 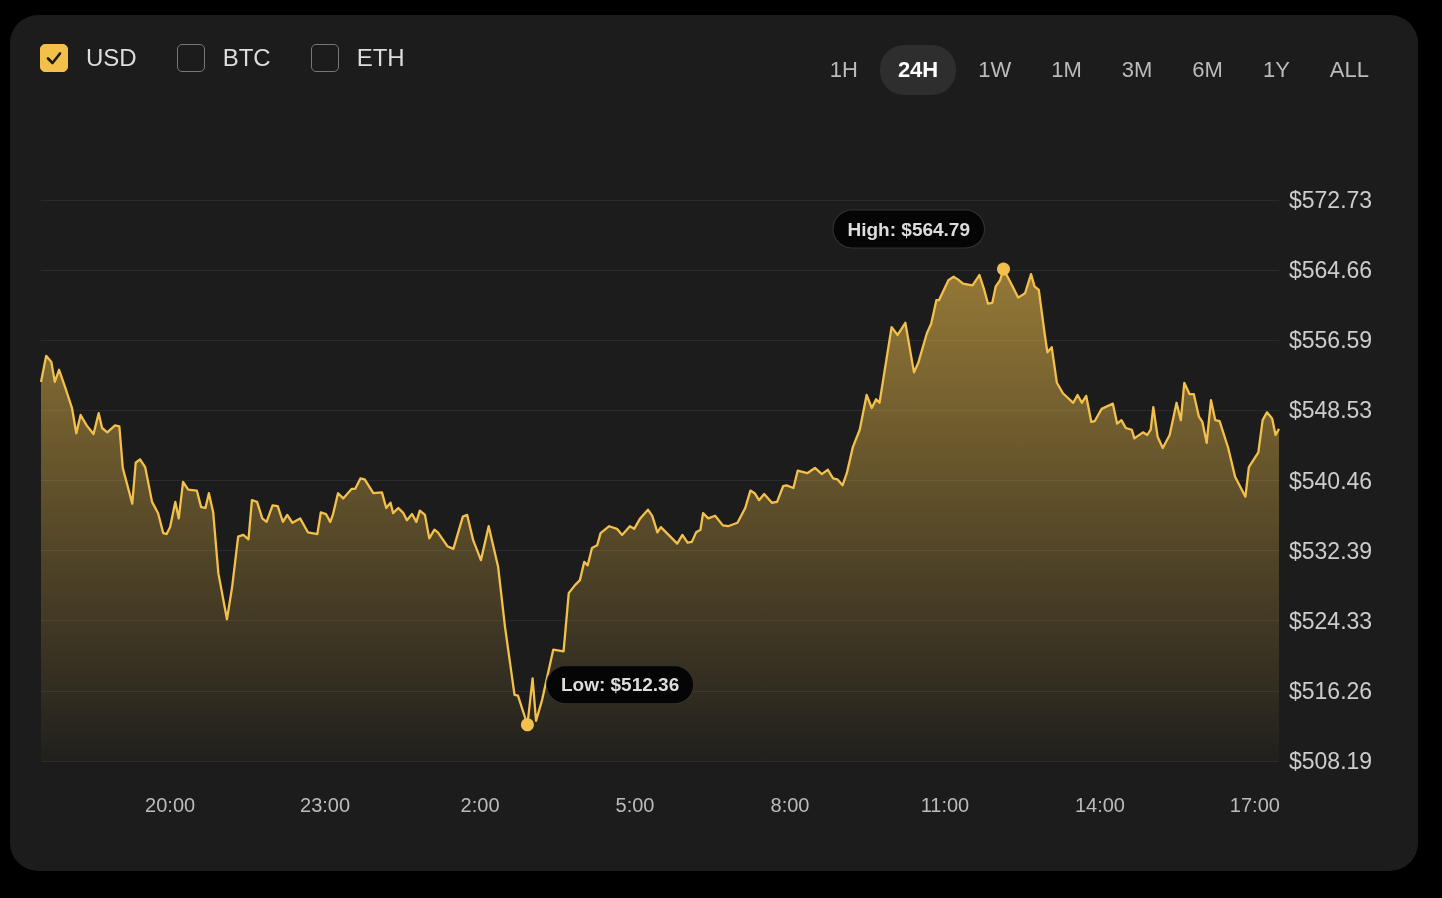 What do you see at coordinates (325, 805) in the screenshot?
I see `x-tick-label: 23:00` at bounding box center [325, 805].